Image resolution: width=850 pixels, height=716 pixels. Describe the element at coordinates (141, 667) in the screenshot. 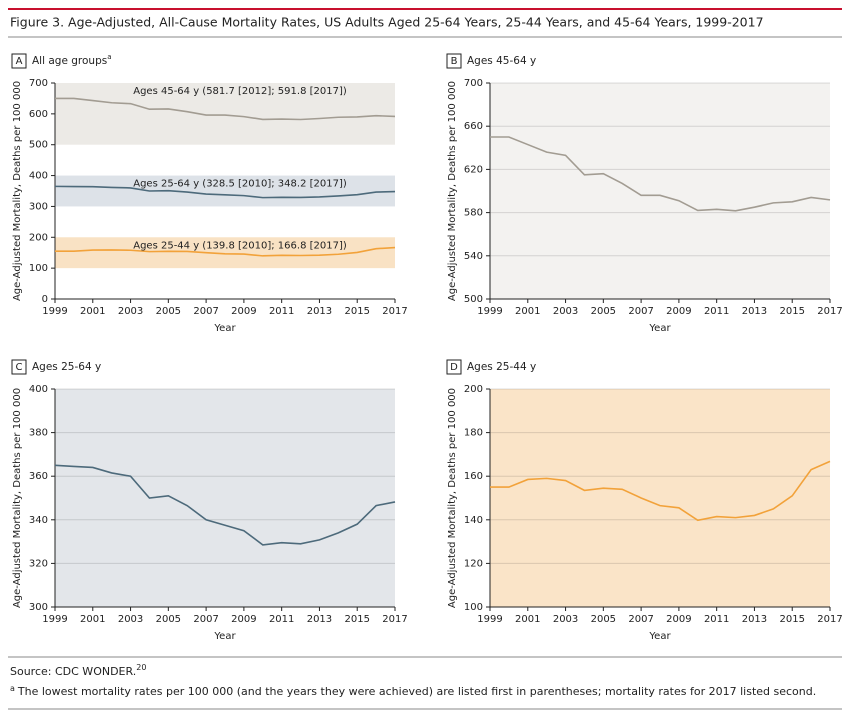

I see `source-ref: 20` at that location.